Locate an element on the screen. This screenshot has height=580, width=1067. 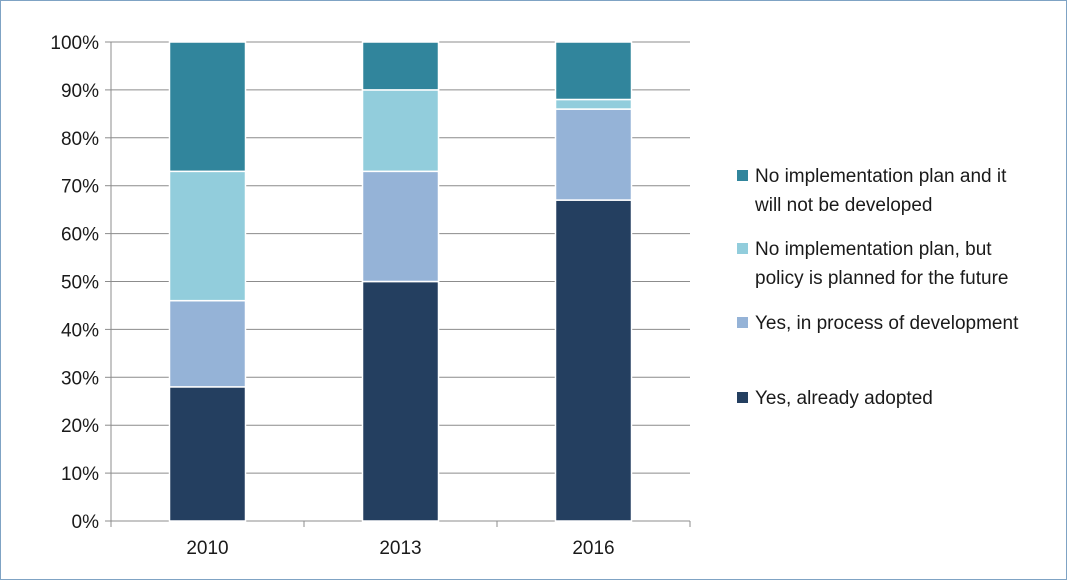
y-tick-label: 70% is located at coordinates (80, 187).